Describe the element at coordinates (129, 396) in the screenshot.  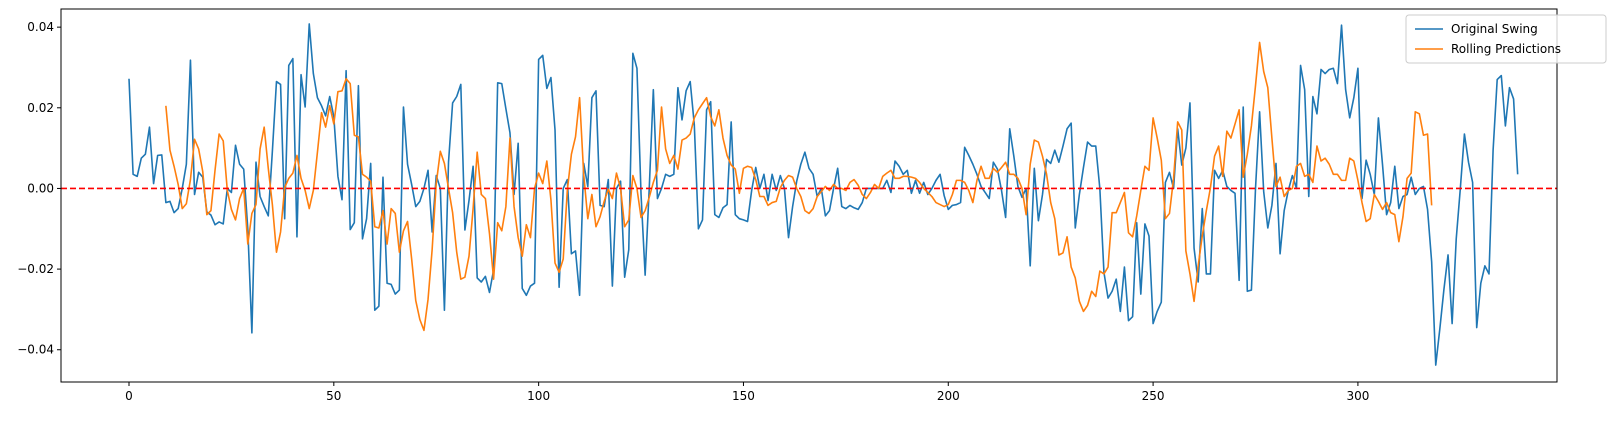
I see `x-tick-label: 0` at that location.